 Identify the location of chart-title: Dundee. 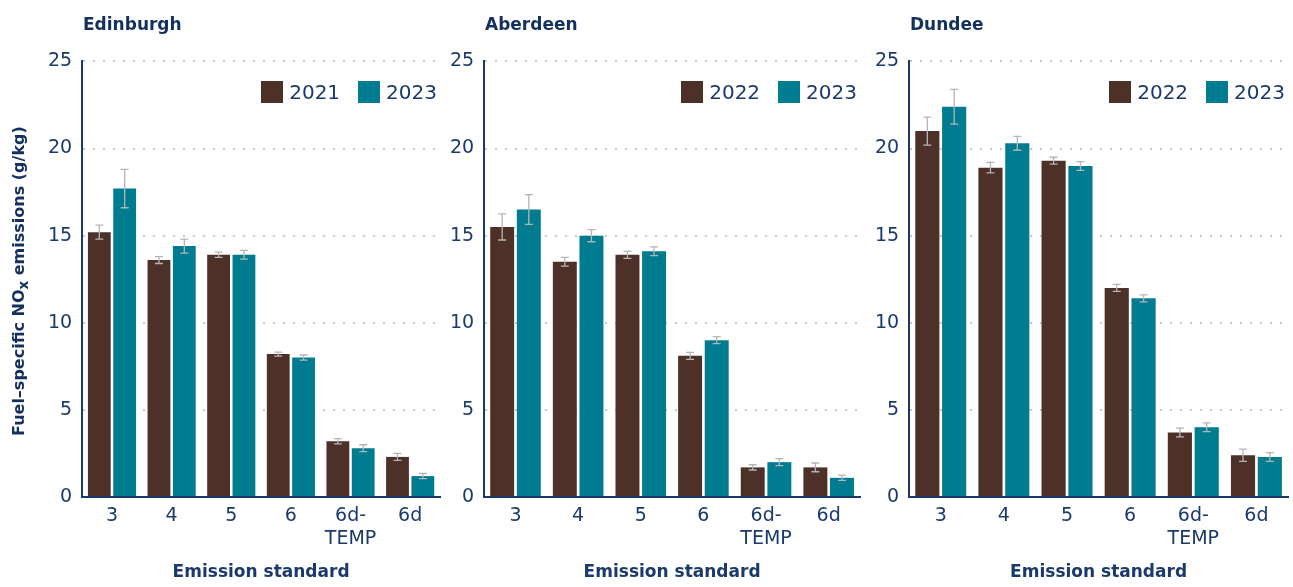
(947, 24).